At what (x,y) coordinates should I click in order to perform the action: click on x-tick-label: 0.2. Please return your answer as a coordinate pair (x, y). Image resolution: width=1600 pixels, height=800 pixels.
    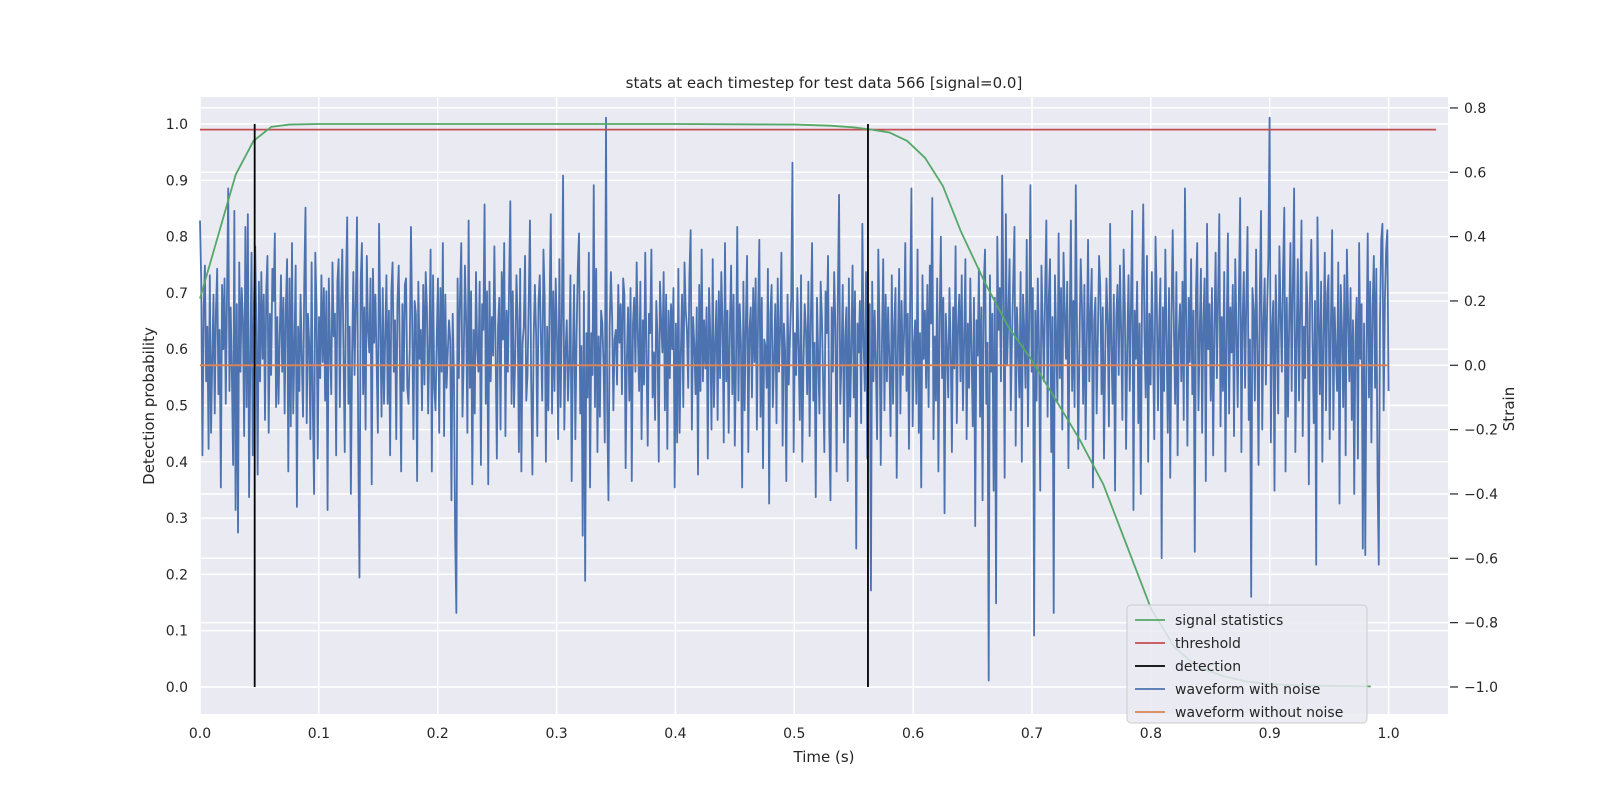
    Looking at the image, I should click on (438, 734).